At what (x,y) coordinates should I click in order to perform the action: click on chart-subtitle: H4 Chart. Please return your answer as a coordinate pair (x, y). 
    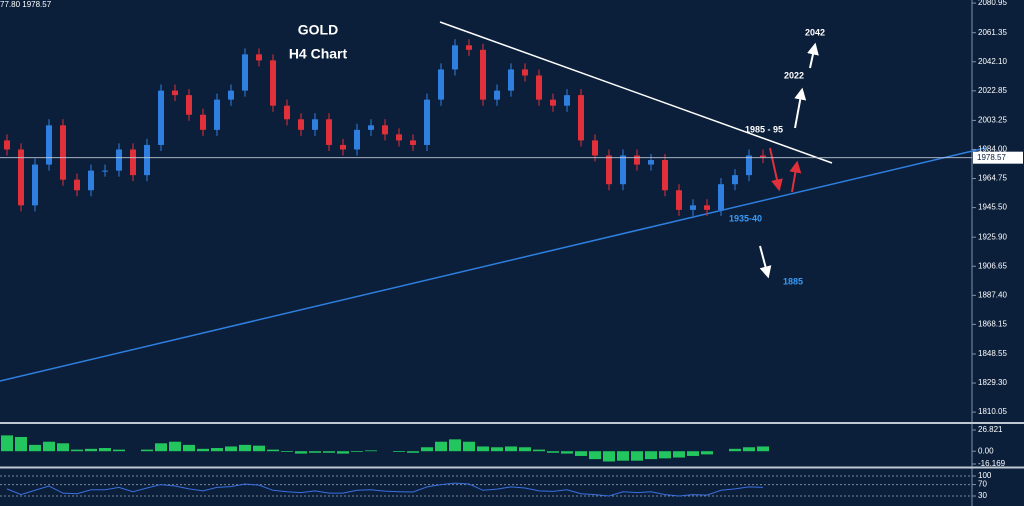
    Looking at the image, I should click on (318, 54).